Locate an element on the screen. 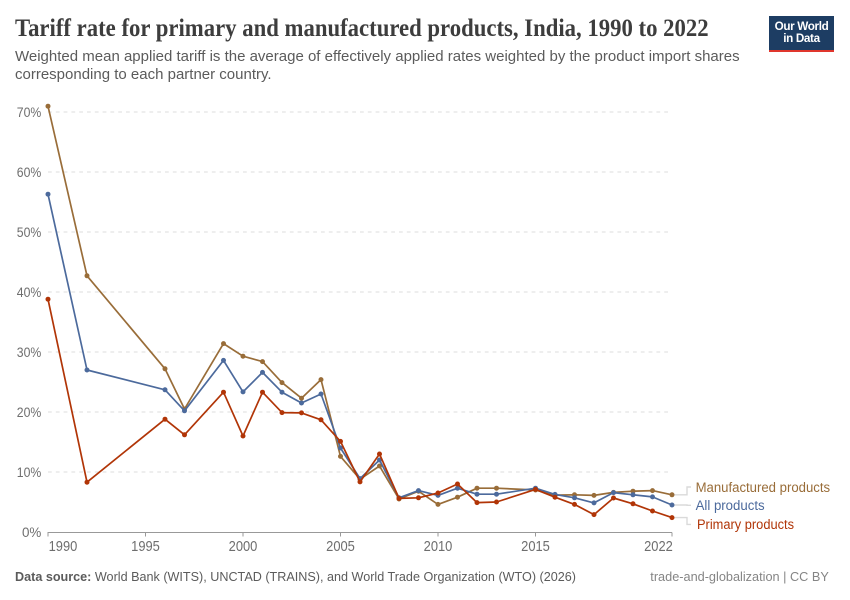 The width and height of the screenshot is (850, 600). svg-text: 2010 is located at coordinates (438, 547).